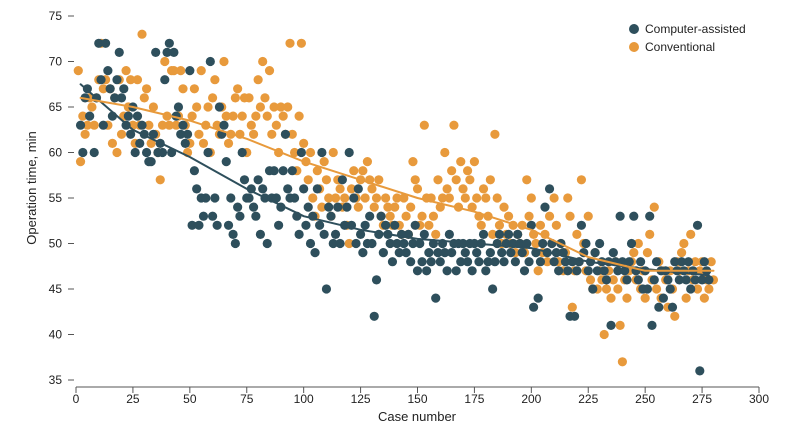  Describe the element at coordinates (474, 399) in the screenshot. I see `x-tick-label: 175` at that location.